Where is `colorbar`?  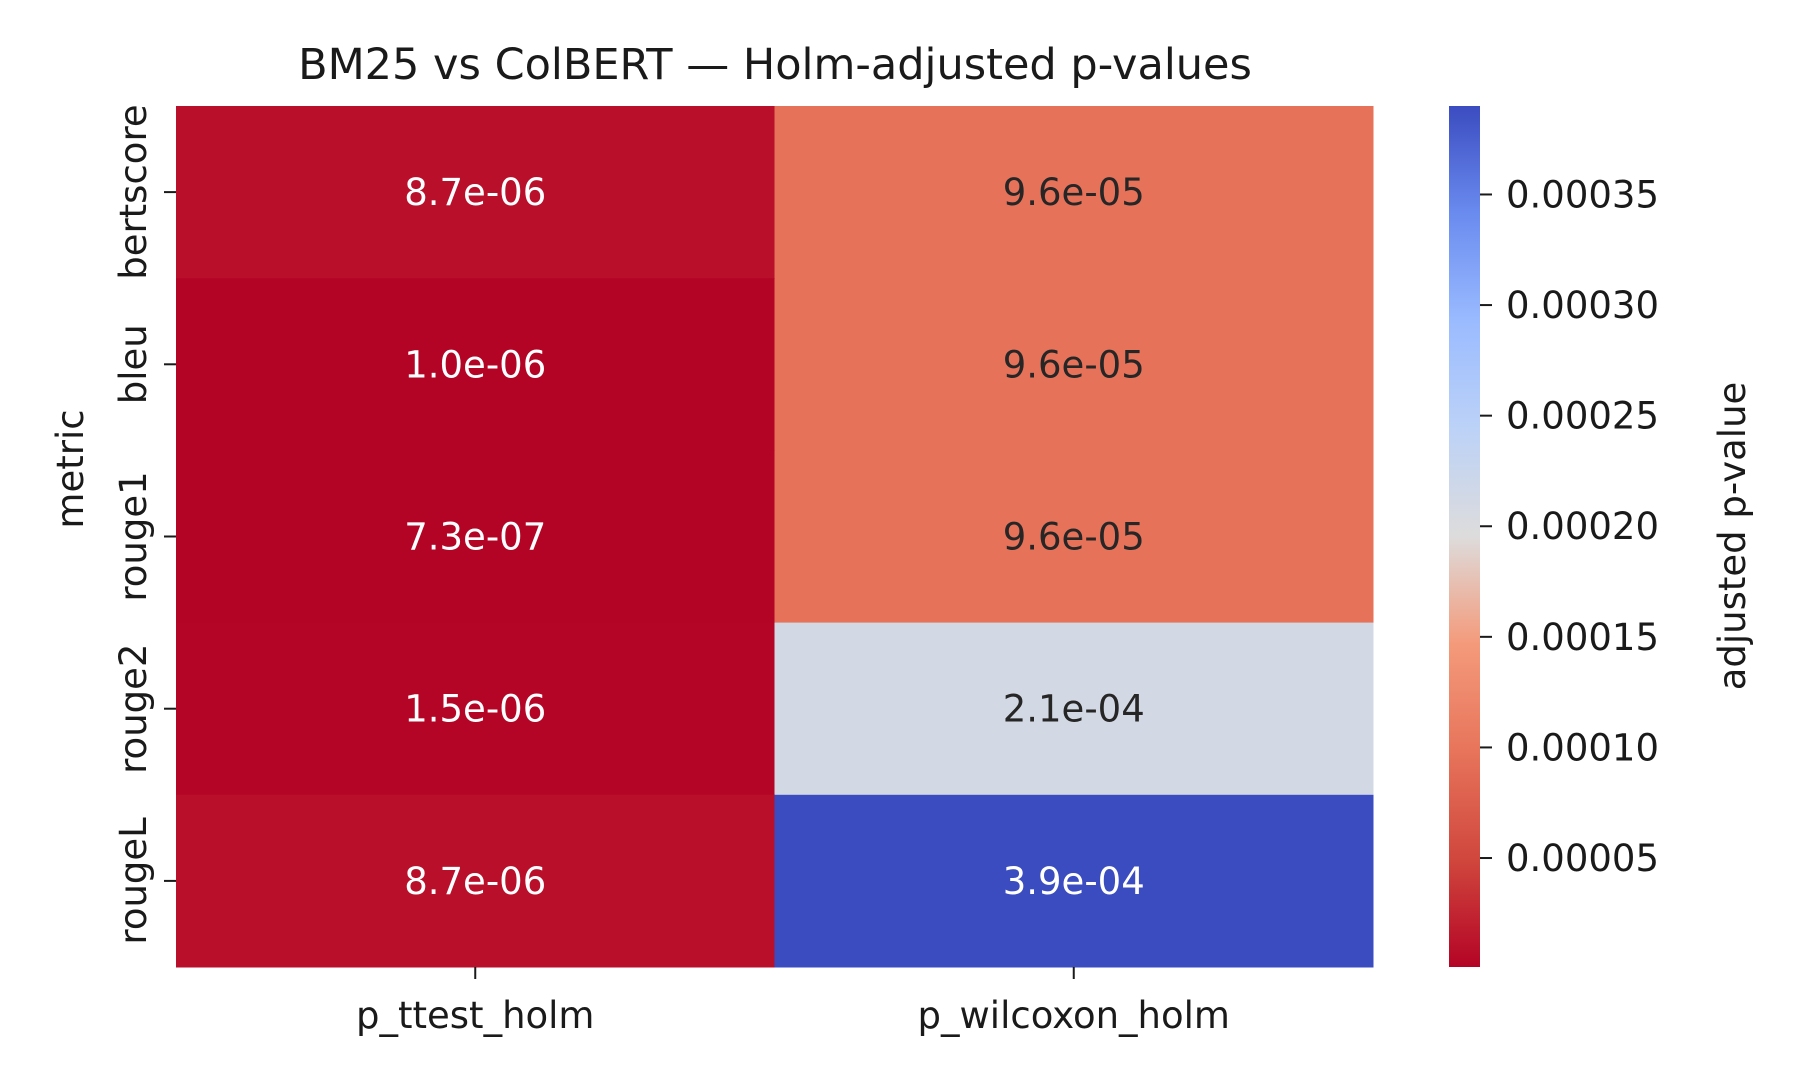 colorbar is located at coordinates (1464, 536).